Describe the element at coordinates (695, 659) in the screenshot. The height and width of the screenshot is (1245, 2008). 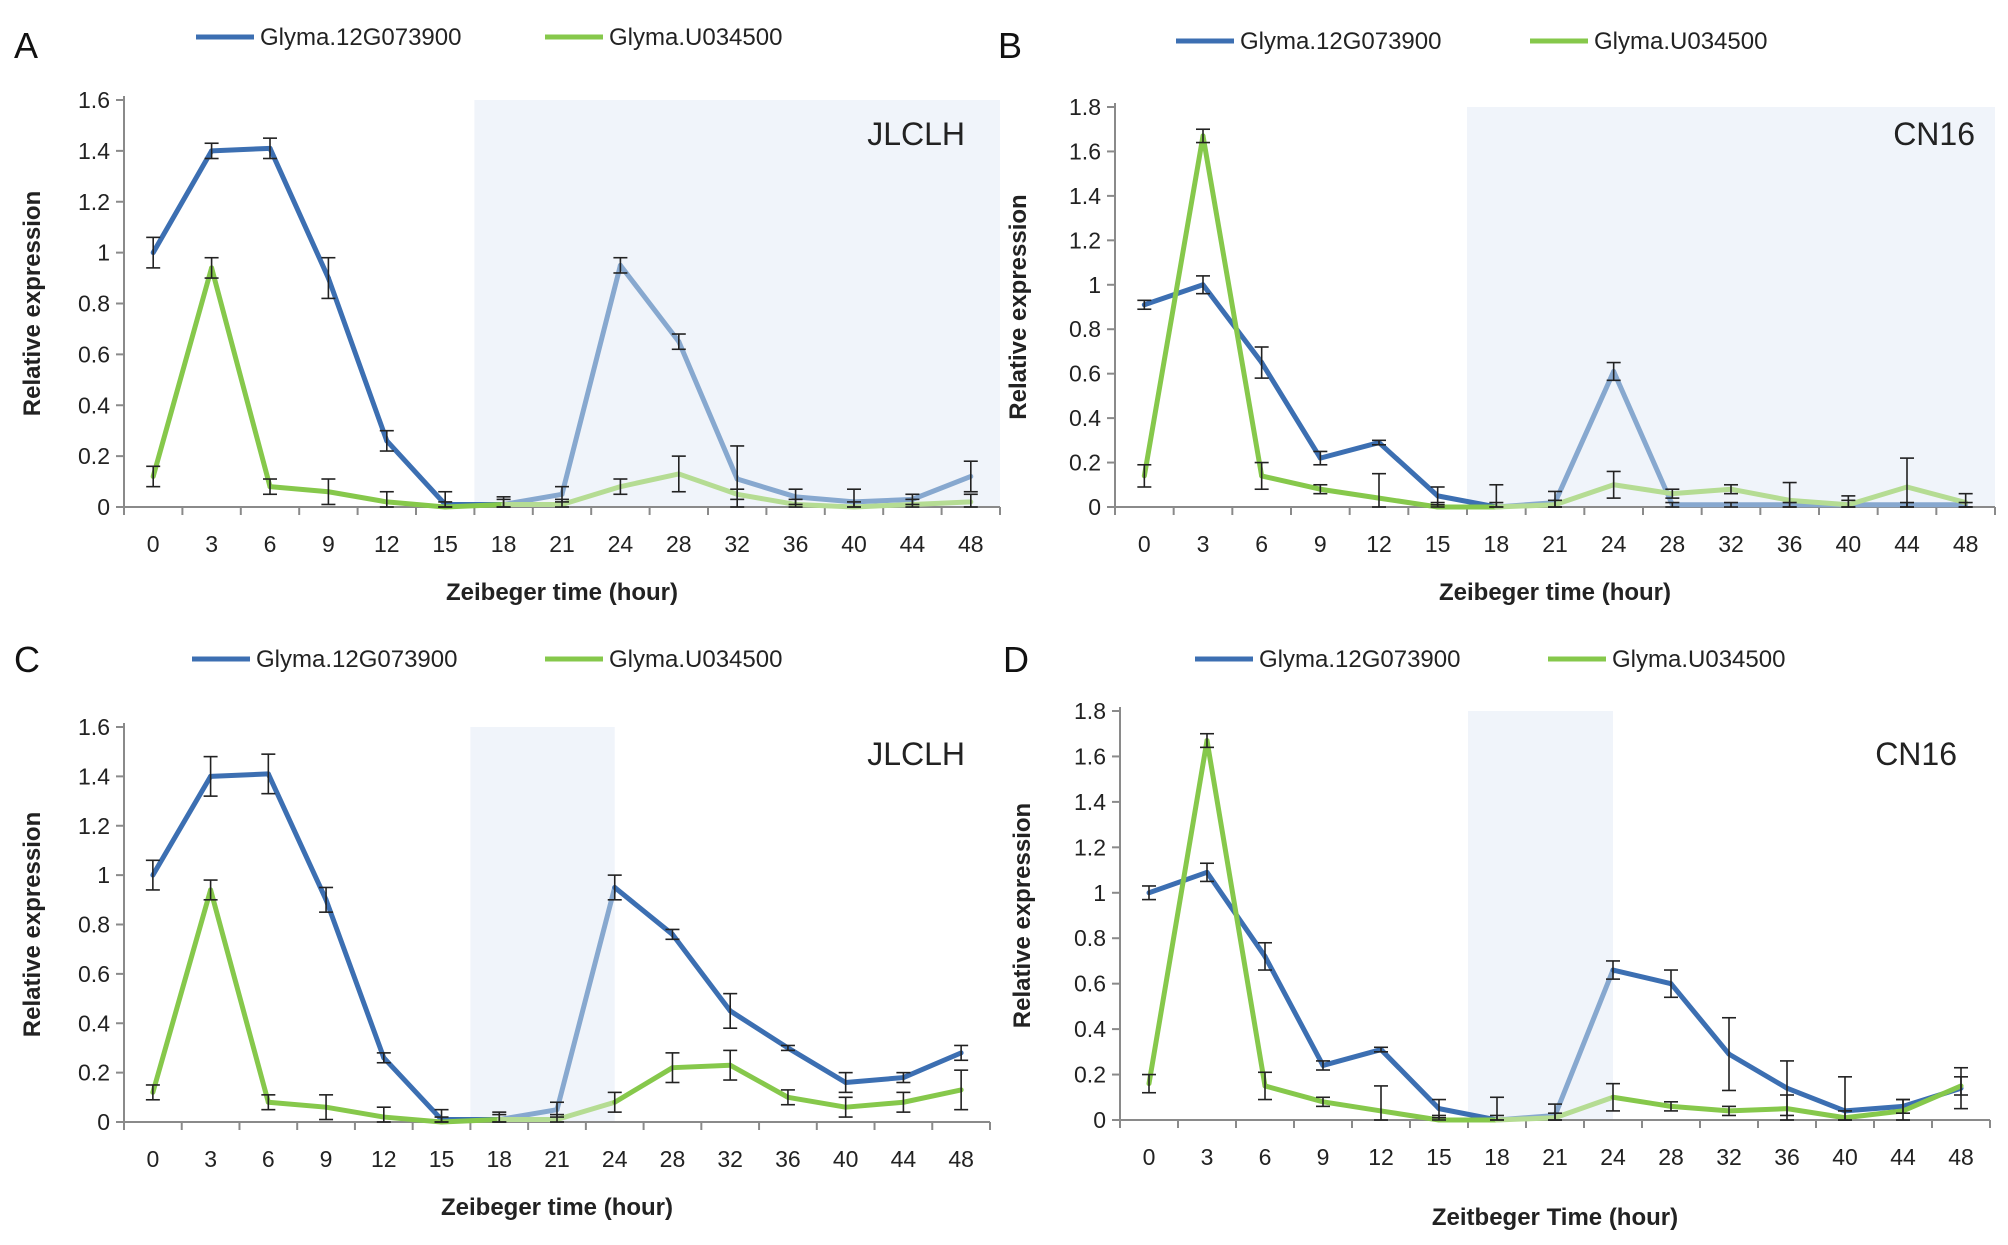
I see `legend-label-green: Glyma.U034500` at that location.